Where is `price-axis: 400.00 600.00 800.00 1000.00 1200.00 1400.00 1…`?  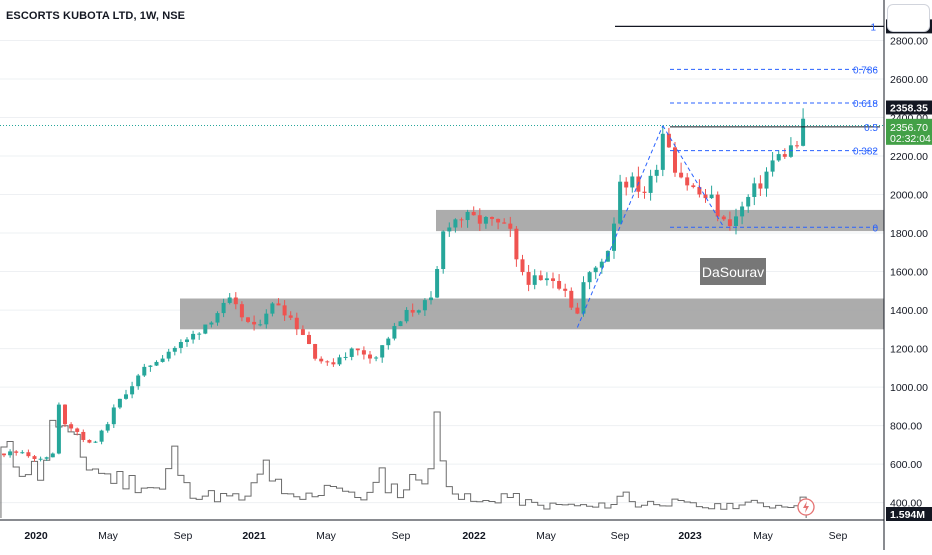
price-axis: 400.00 600.00 800.00 1000.00 1200.00 1400.00 1… is located at coordinates (905, 275).